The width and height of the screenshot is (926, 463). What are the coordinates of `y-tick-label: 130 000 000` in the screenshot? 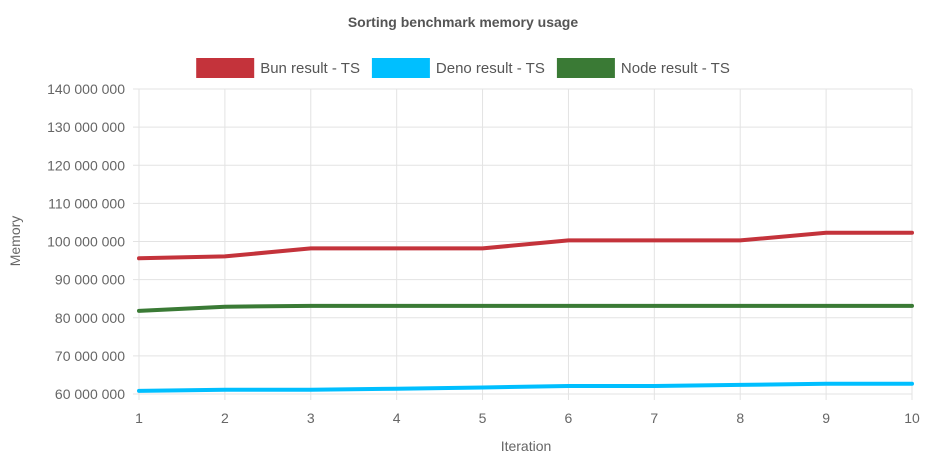 It's located at (86, 127).